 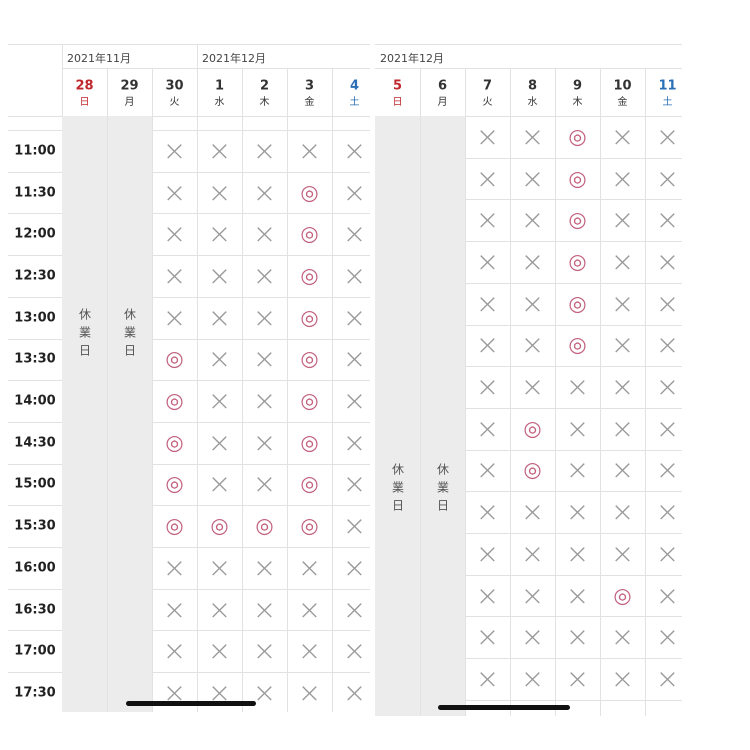 What do you see at coordinates (397, 86) in the screenshot?
I see `day-number: 5` at bounding box center [397, 86].